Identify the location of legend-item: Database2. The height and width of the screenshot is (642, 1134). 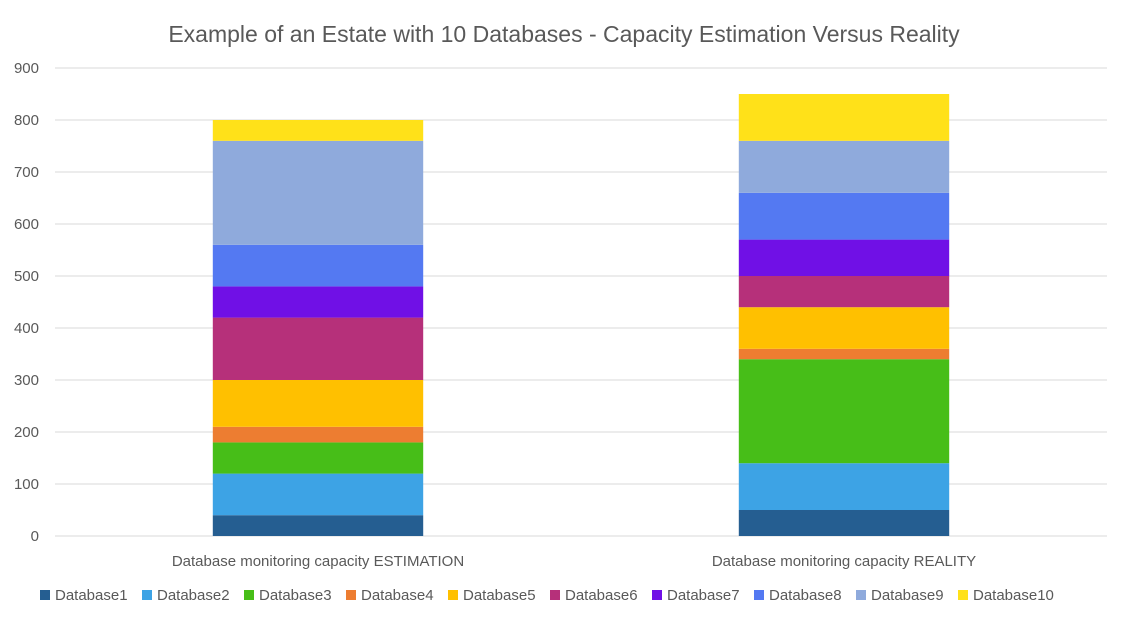
(186, 595).